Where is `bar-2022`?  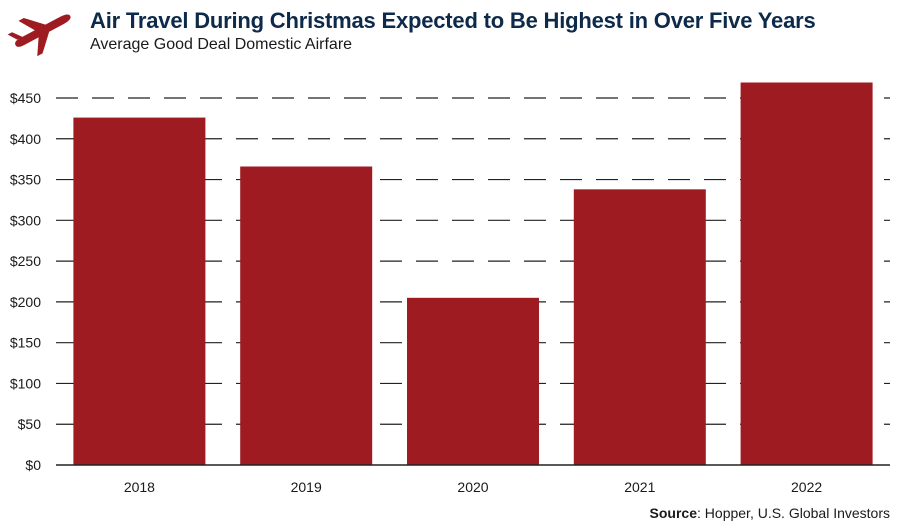
bar-2022 is located at coordinates (806, 273).